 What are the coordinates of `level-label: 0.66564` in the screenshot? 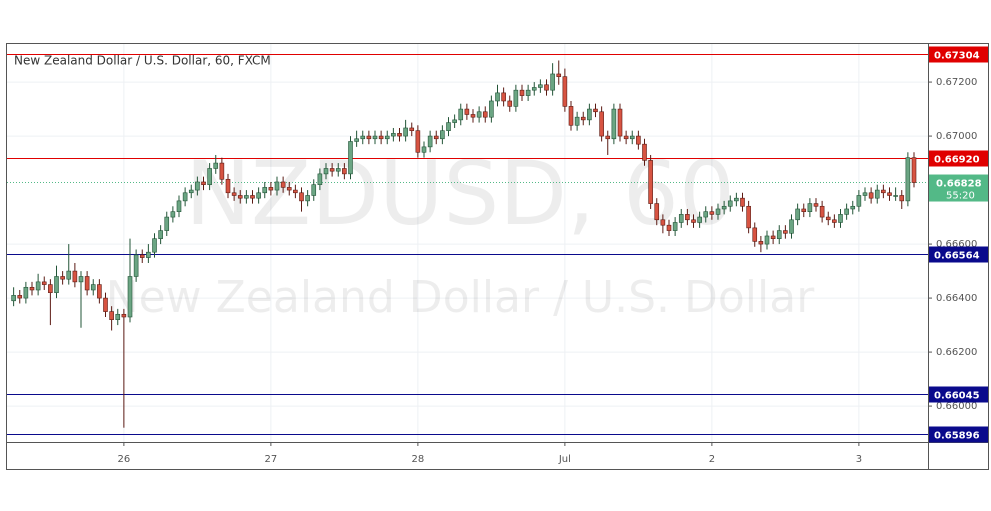 It's located at (957, 256).